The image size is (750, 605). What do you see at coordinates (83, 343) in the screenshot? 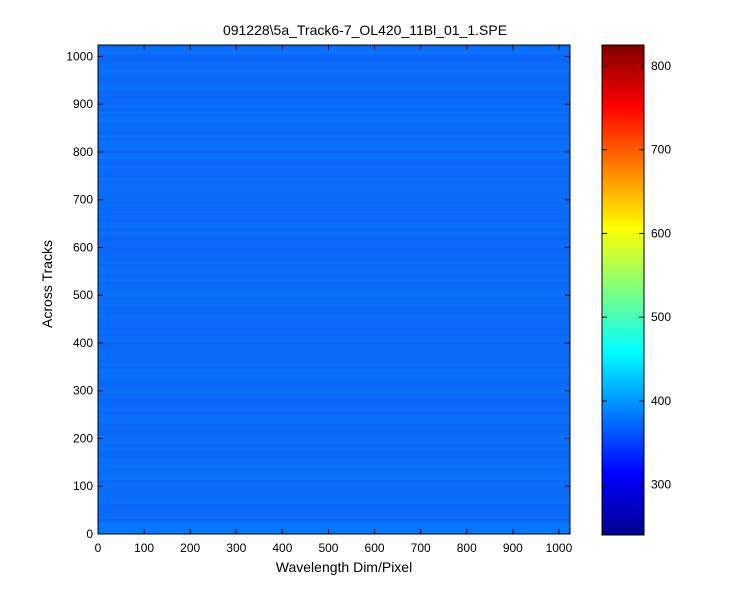
I see `y-tick-label: 400` at bounding box center [83, 343].